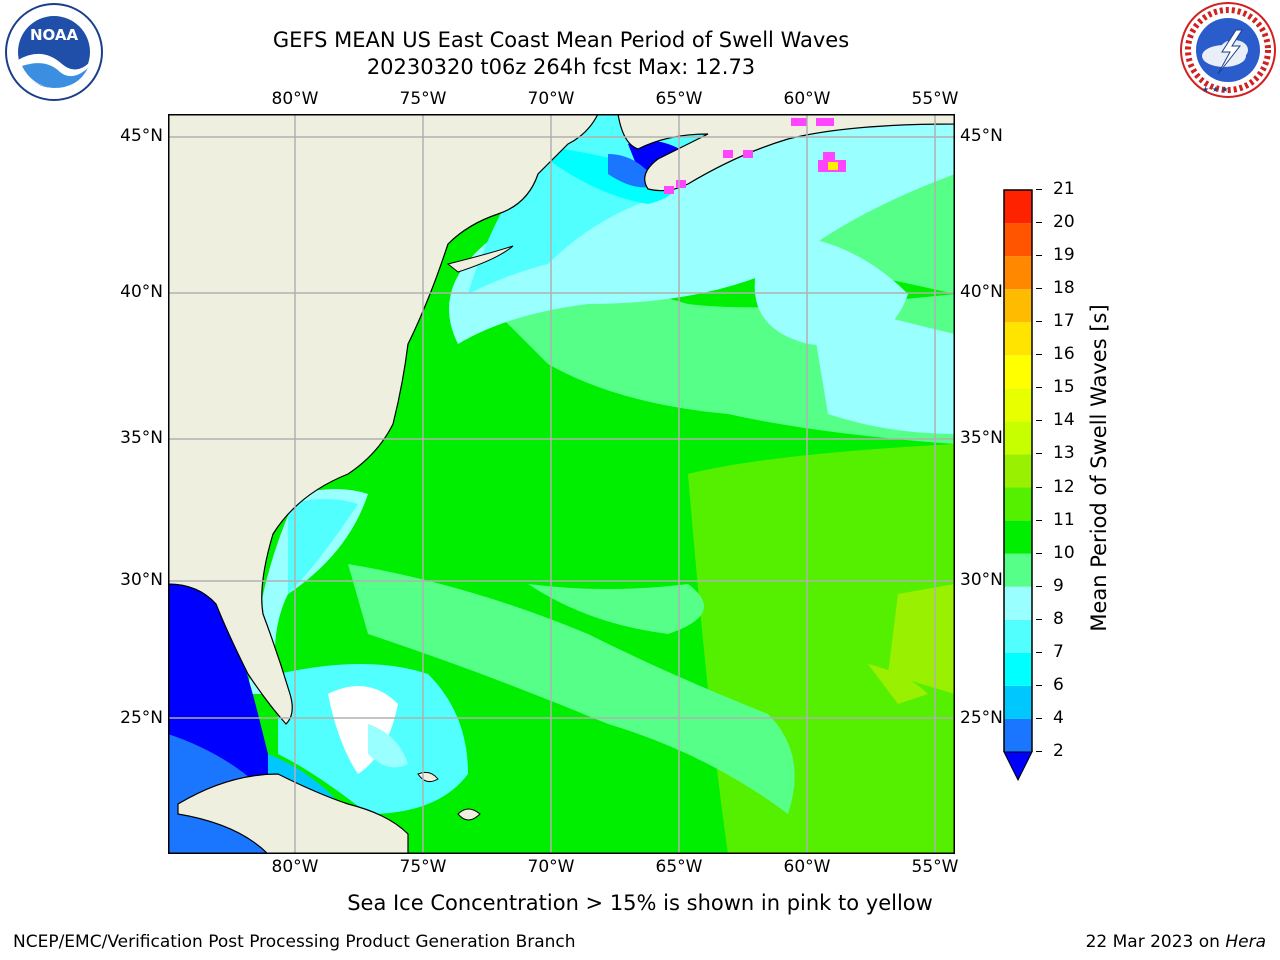 This screenshot has width=1280, height=960. Describe the element at coordinates (54, 52) in the screenshot. I see `noaa-logo: NOAA` at that location.